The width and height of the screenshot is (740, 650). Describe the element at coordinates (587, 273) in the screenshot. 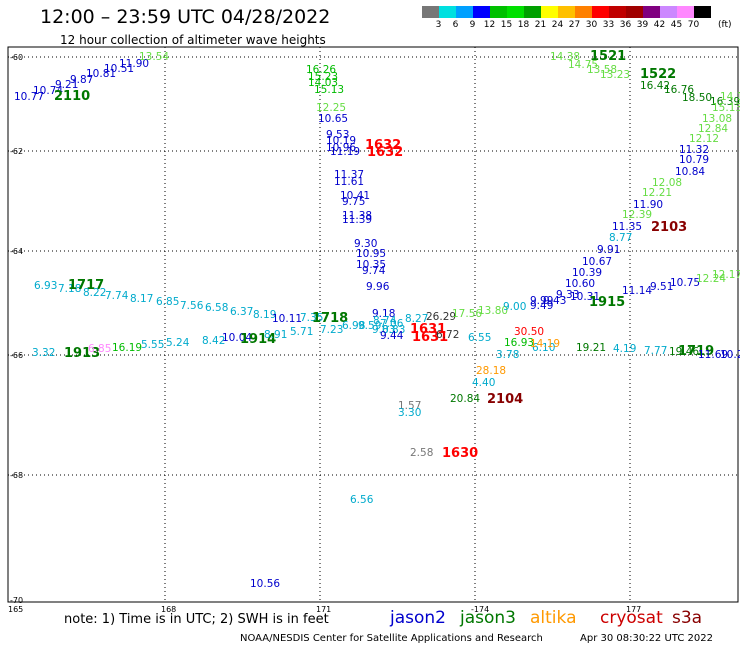

I see `wave-height-label: 10.39` at that location.